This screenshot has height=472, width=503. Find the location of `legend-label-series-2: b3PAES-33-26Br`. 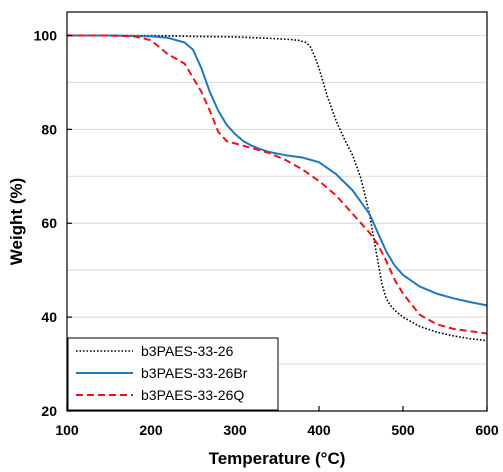

legend-label-series-2: b3PAES-33-26Br is located at coordinates (194, 373).